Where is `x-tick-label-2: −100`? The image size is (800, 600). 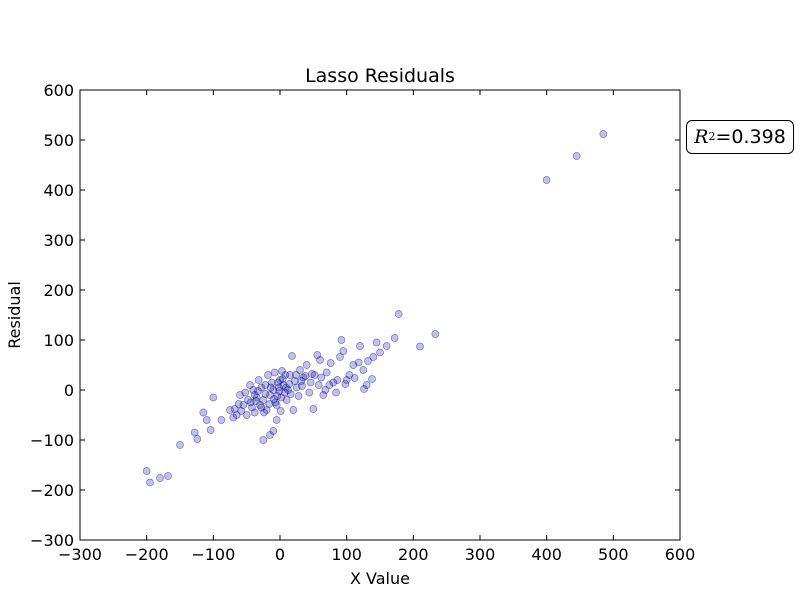
x-tick-label-2: −100 is located at coordinates (213, 554).